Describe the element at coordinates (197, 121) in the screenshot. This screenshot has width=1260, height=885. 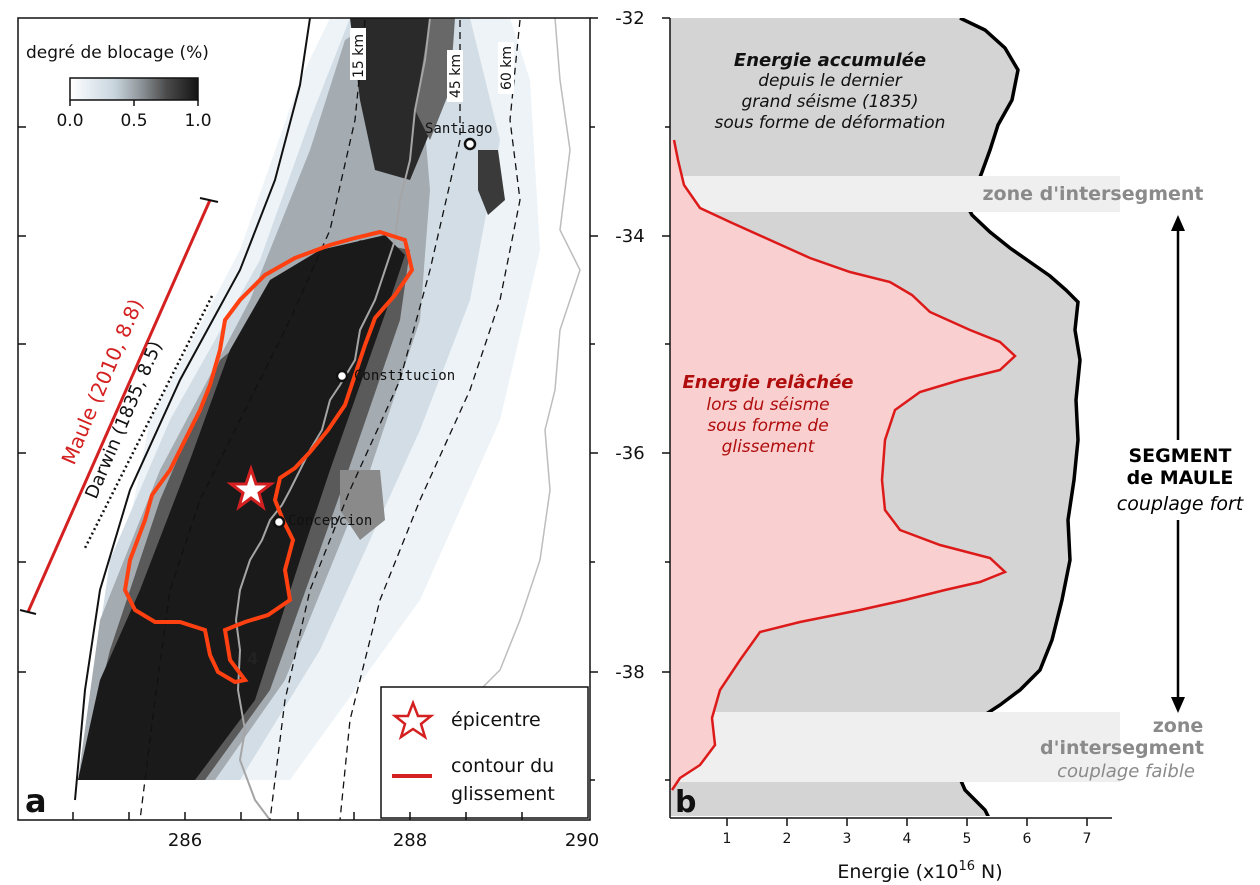
I see `colorbar-tick-2: 1.0` at that location.